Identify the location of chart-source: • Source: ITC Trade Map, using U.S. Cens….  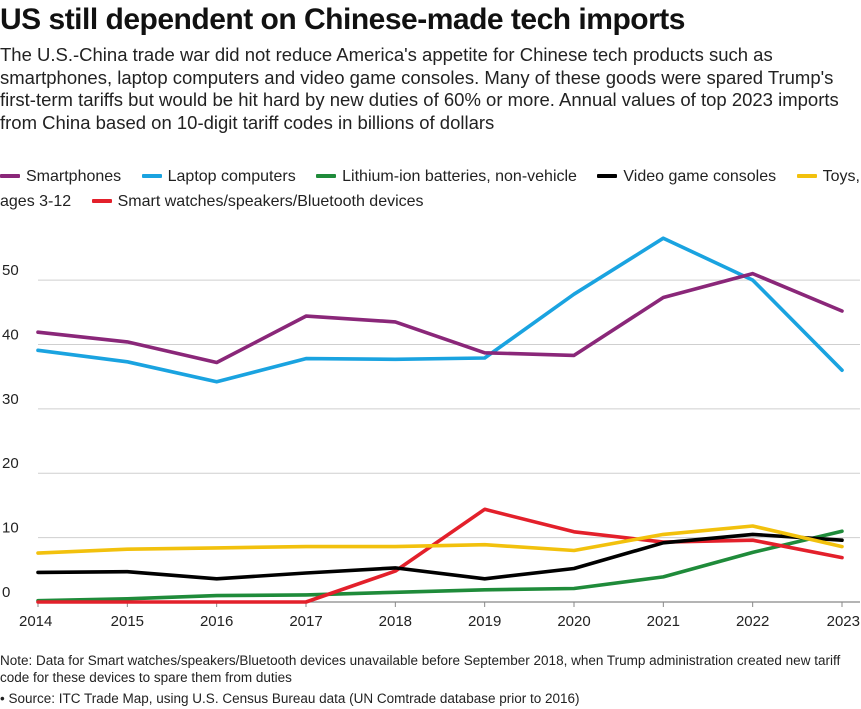
(290, 698).